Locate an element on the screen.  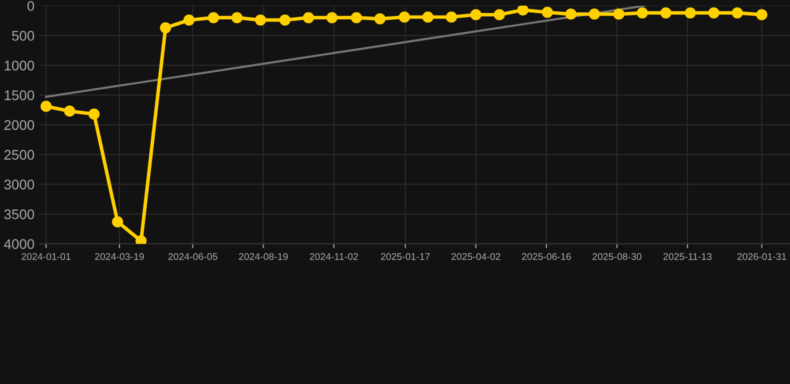
y-tick-label: 0 is located at coordinates (30, 6).